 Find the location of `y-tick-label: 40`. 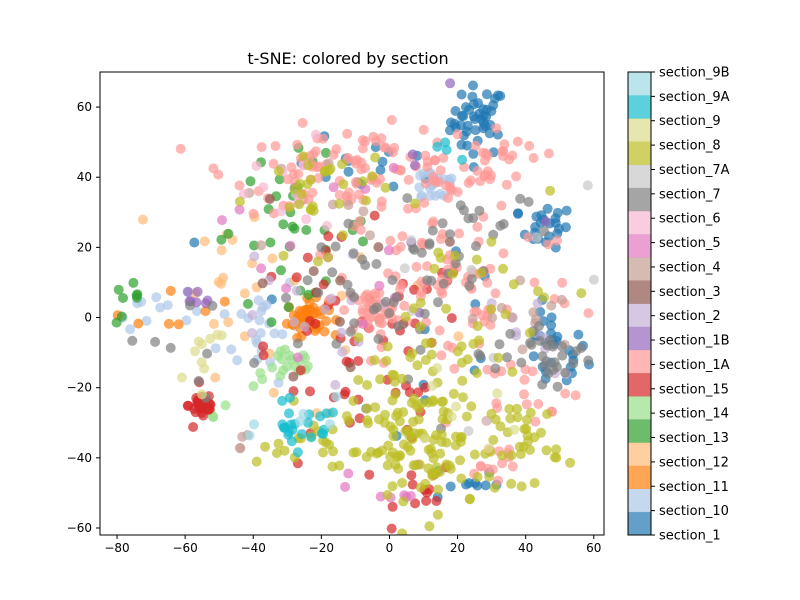

y-tick-label: 40 is located at coordinates (84, 177).